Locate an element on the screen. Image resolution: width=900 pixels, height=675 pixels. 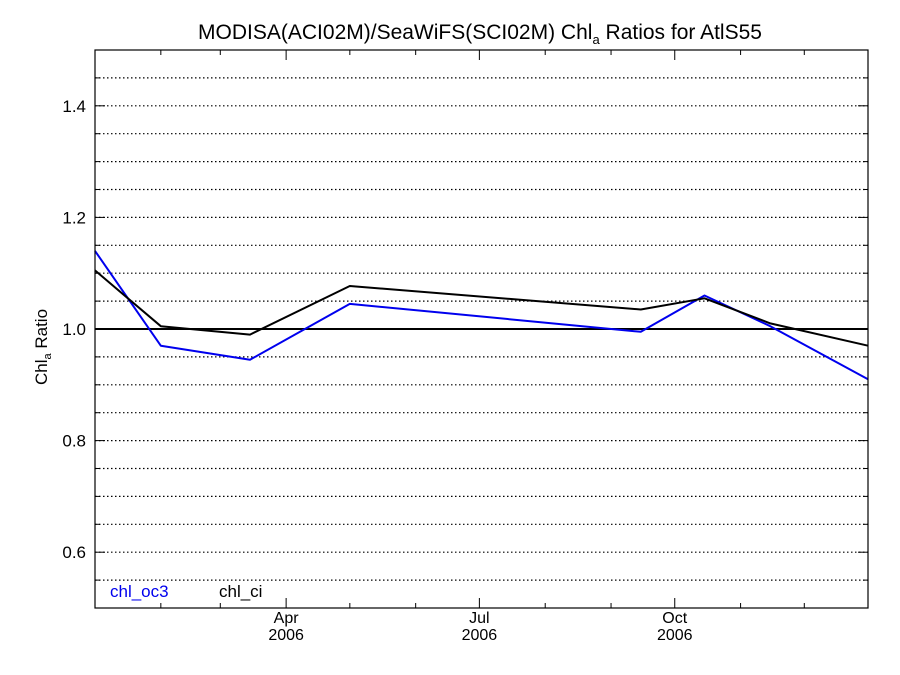
y-tick-label: 0.8 is located at coordinates (74, 441).